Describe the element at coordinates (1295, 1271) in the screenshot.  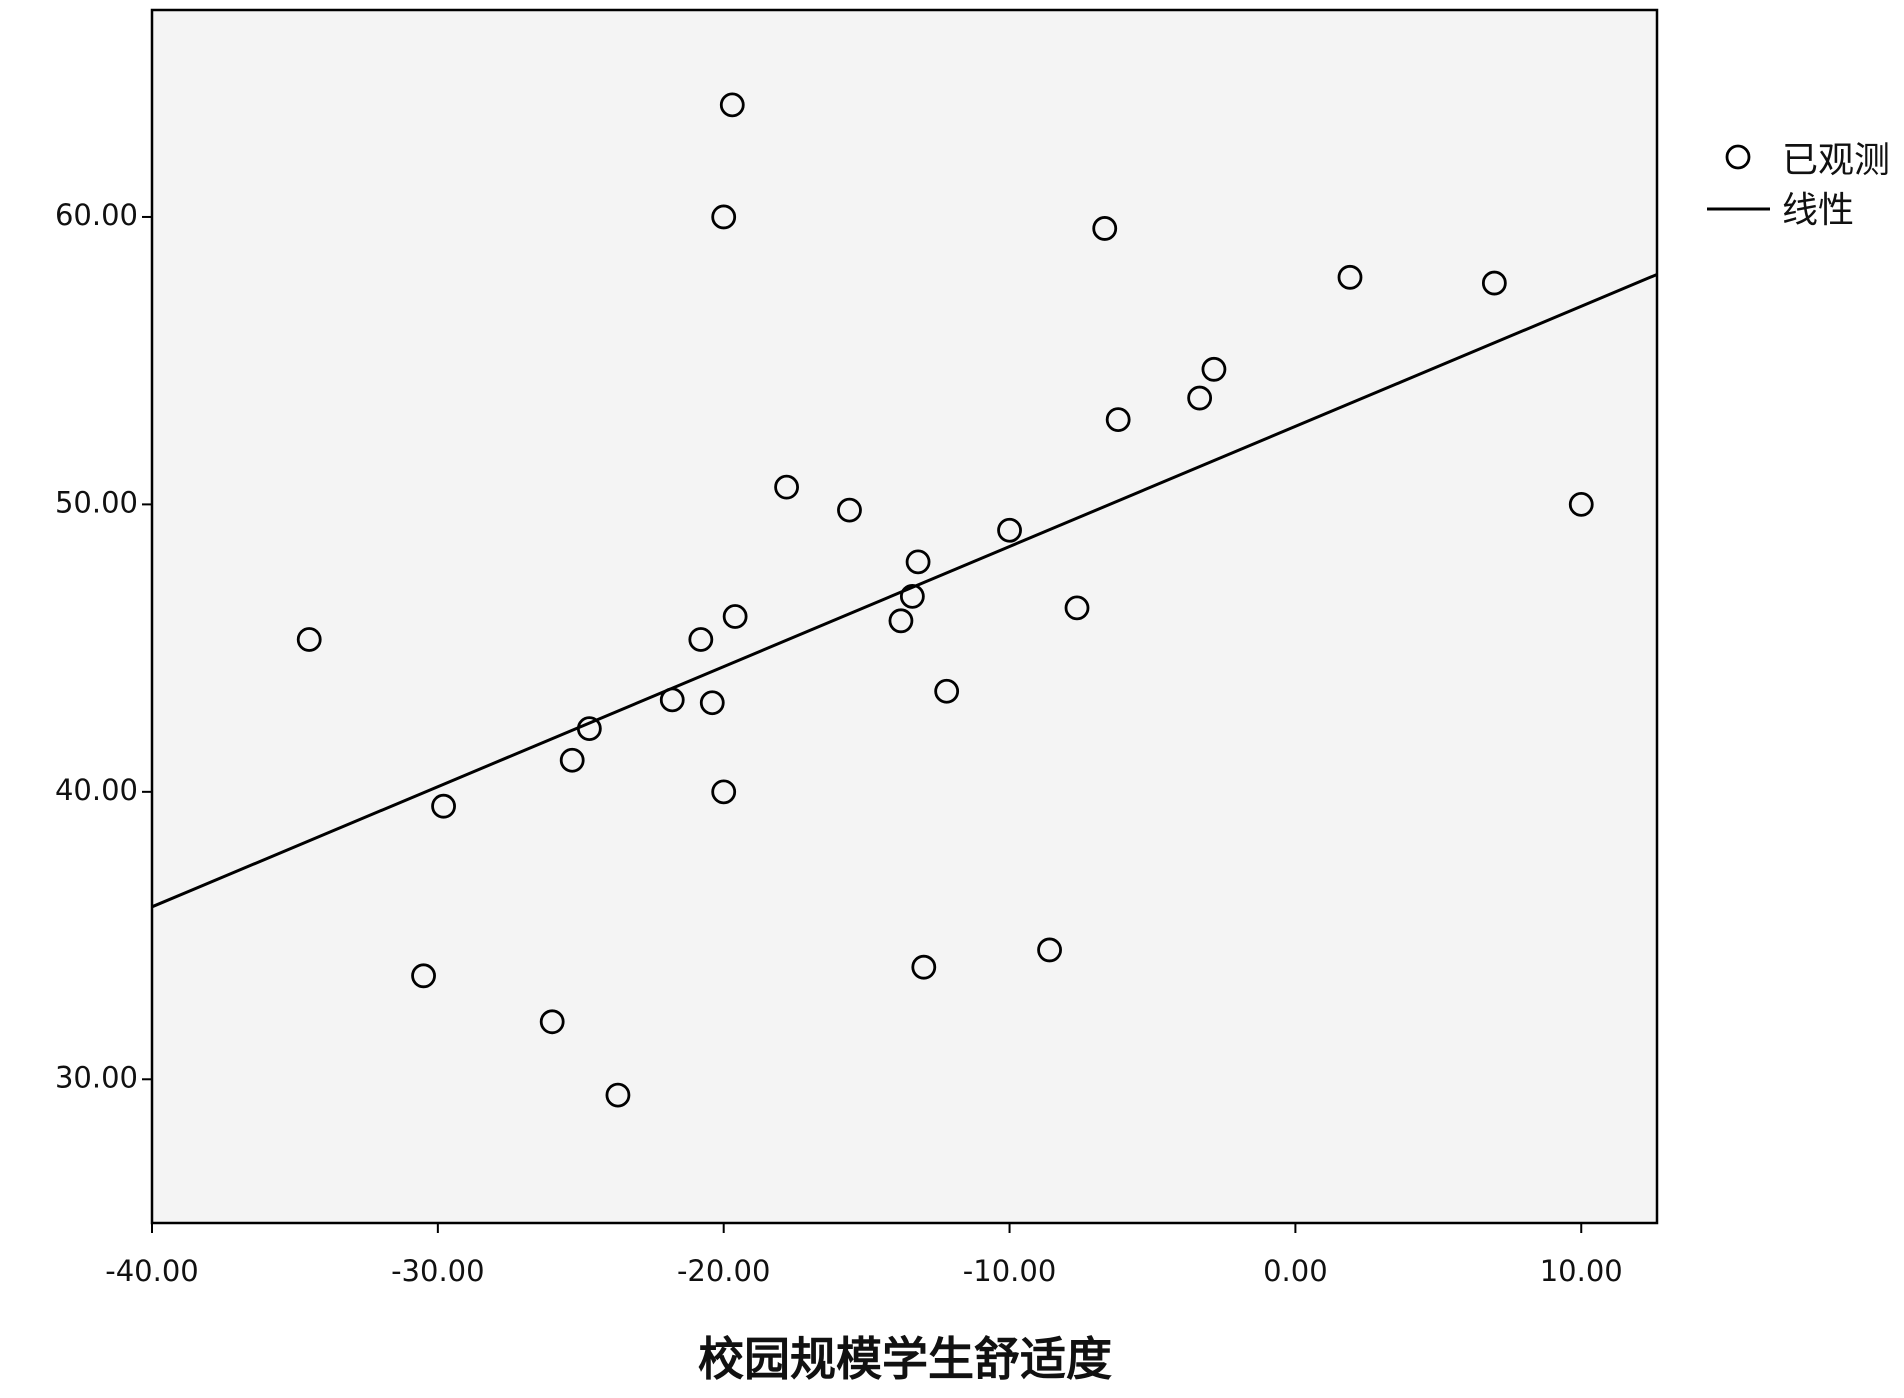
I see `x-tick-label: 0.00` at that location.